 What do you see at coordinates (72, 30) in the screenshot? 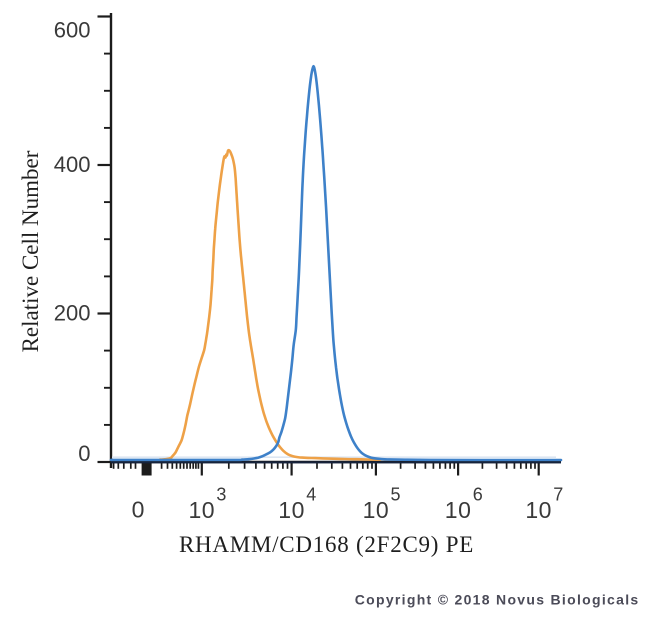
I see `svg-text: 600` at bounding box center [72, 30].